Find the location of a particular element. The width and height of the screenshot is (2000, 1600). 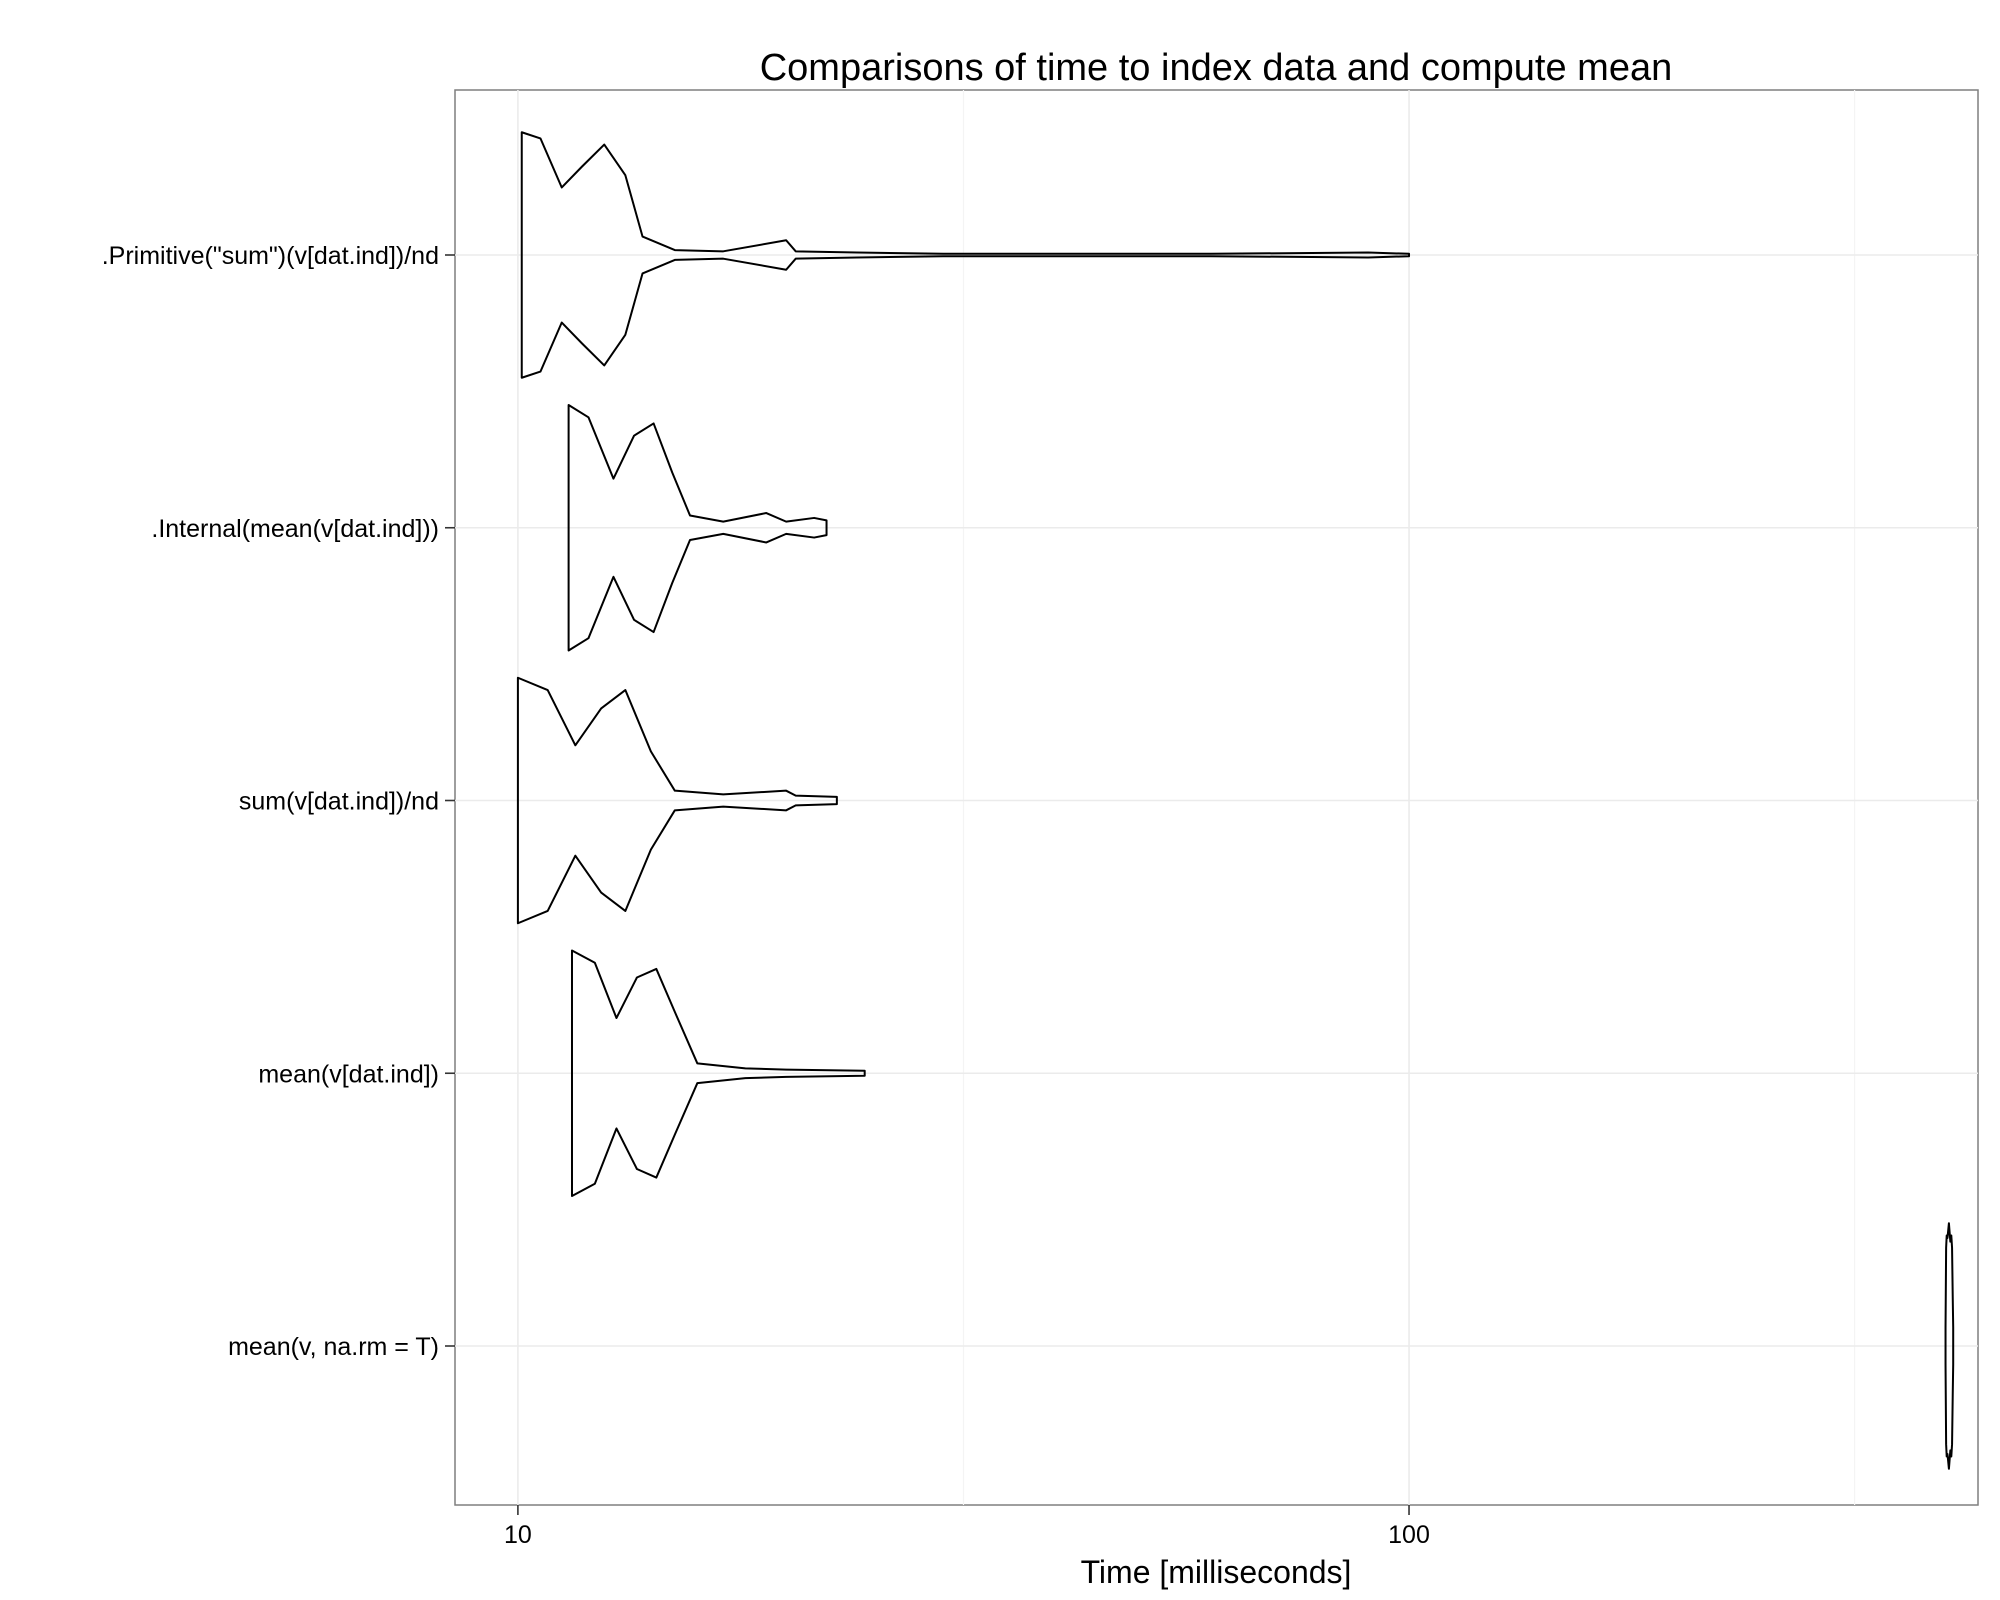

x-axis-label: Time [milliseconds] is located at coordinates (1216, 1572).